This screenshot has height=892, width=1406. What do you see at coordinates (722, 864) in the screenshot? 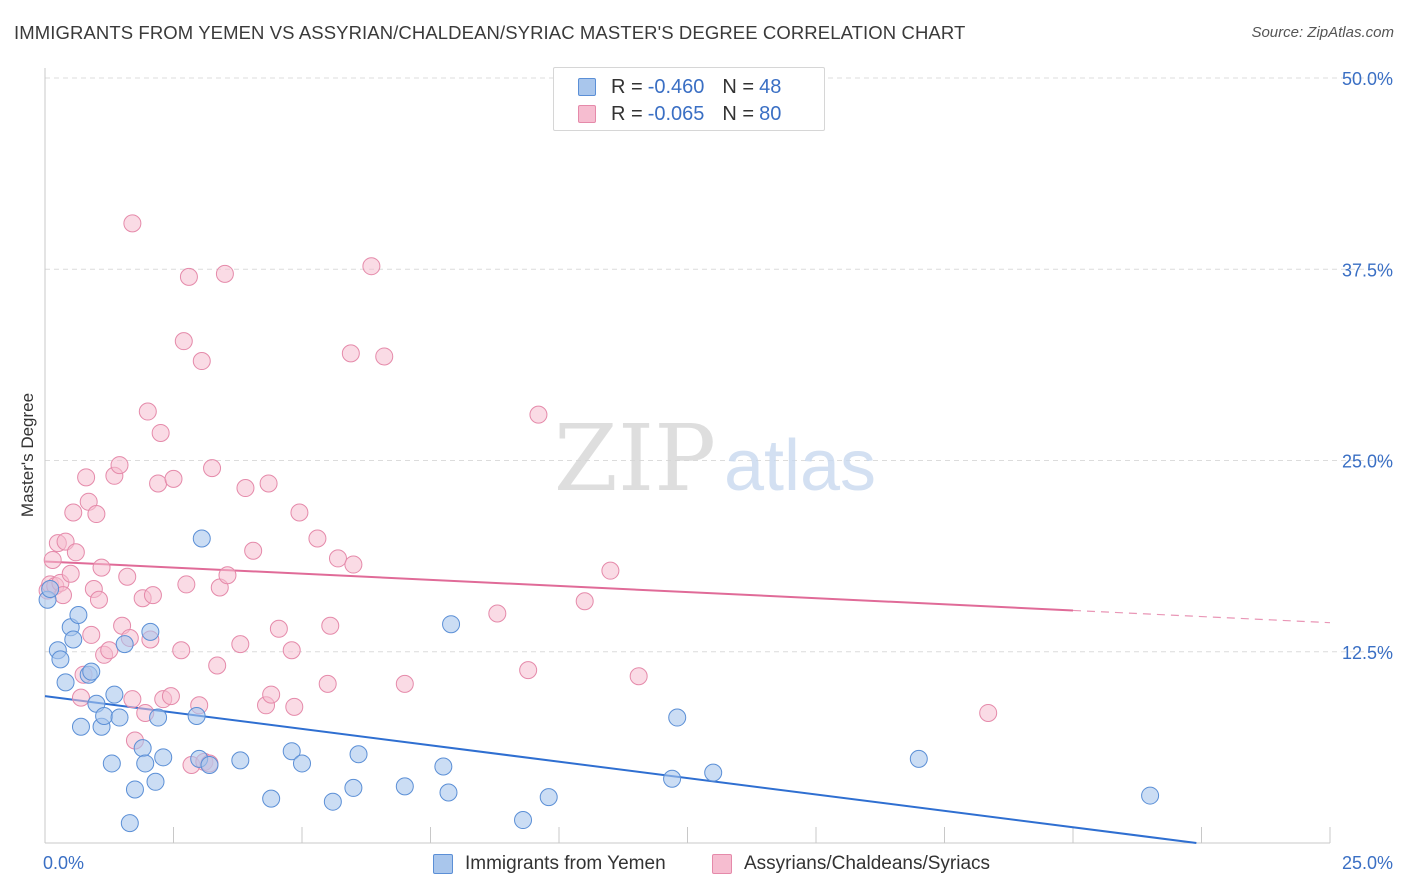
I see `bottom-legend-swatch-pink` at bounding box center [722, 864].